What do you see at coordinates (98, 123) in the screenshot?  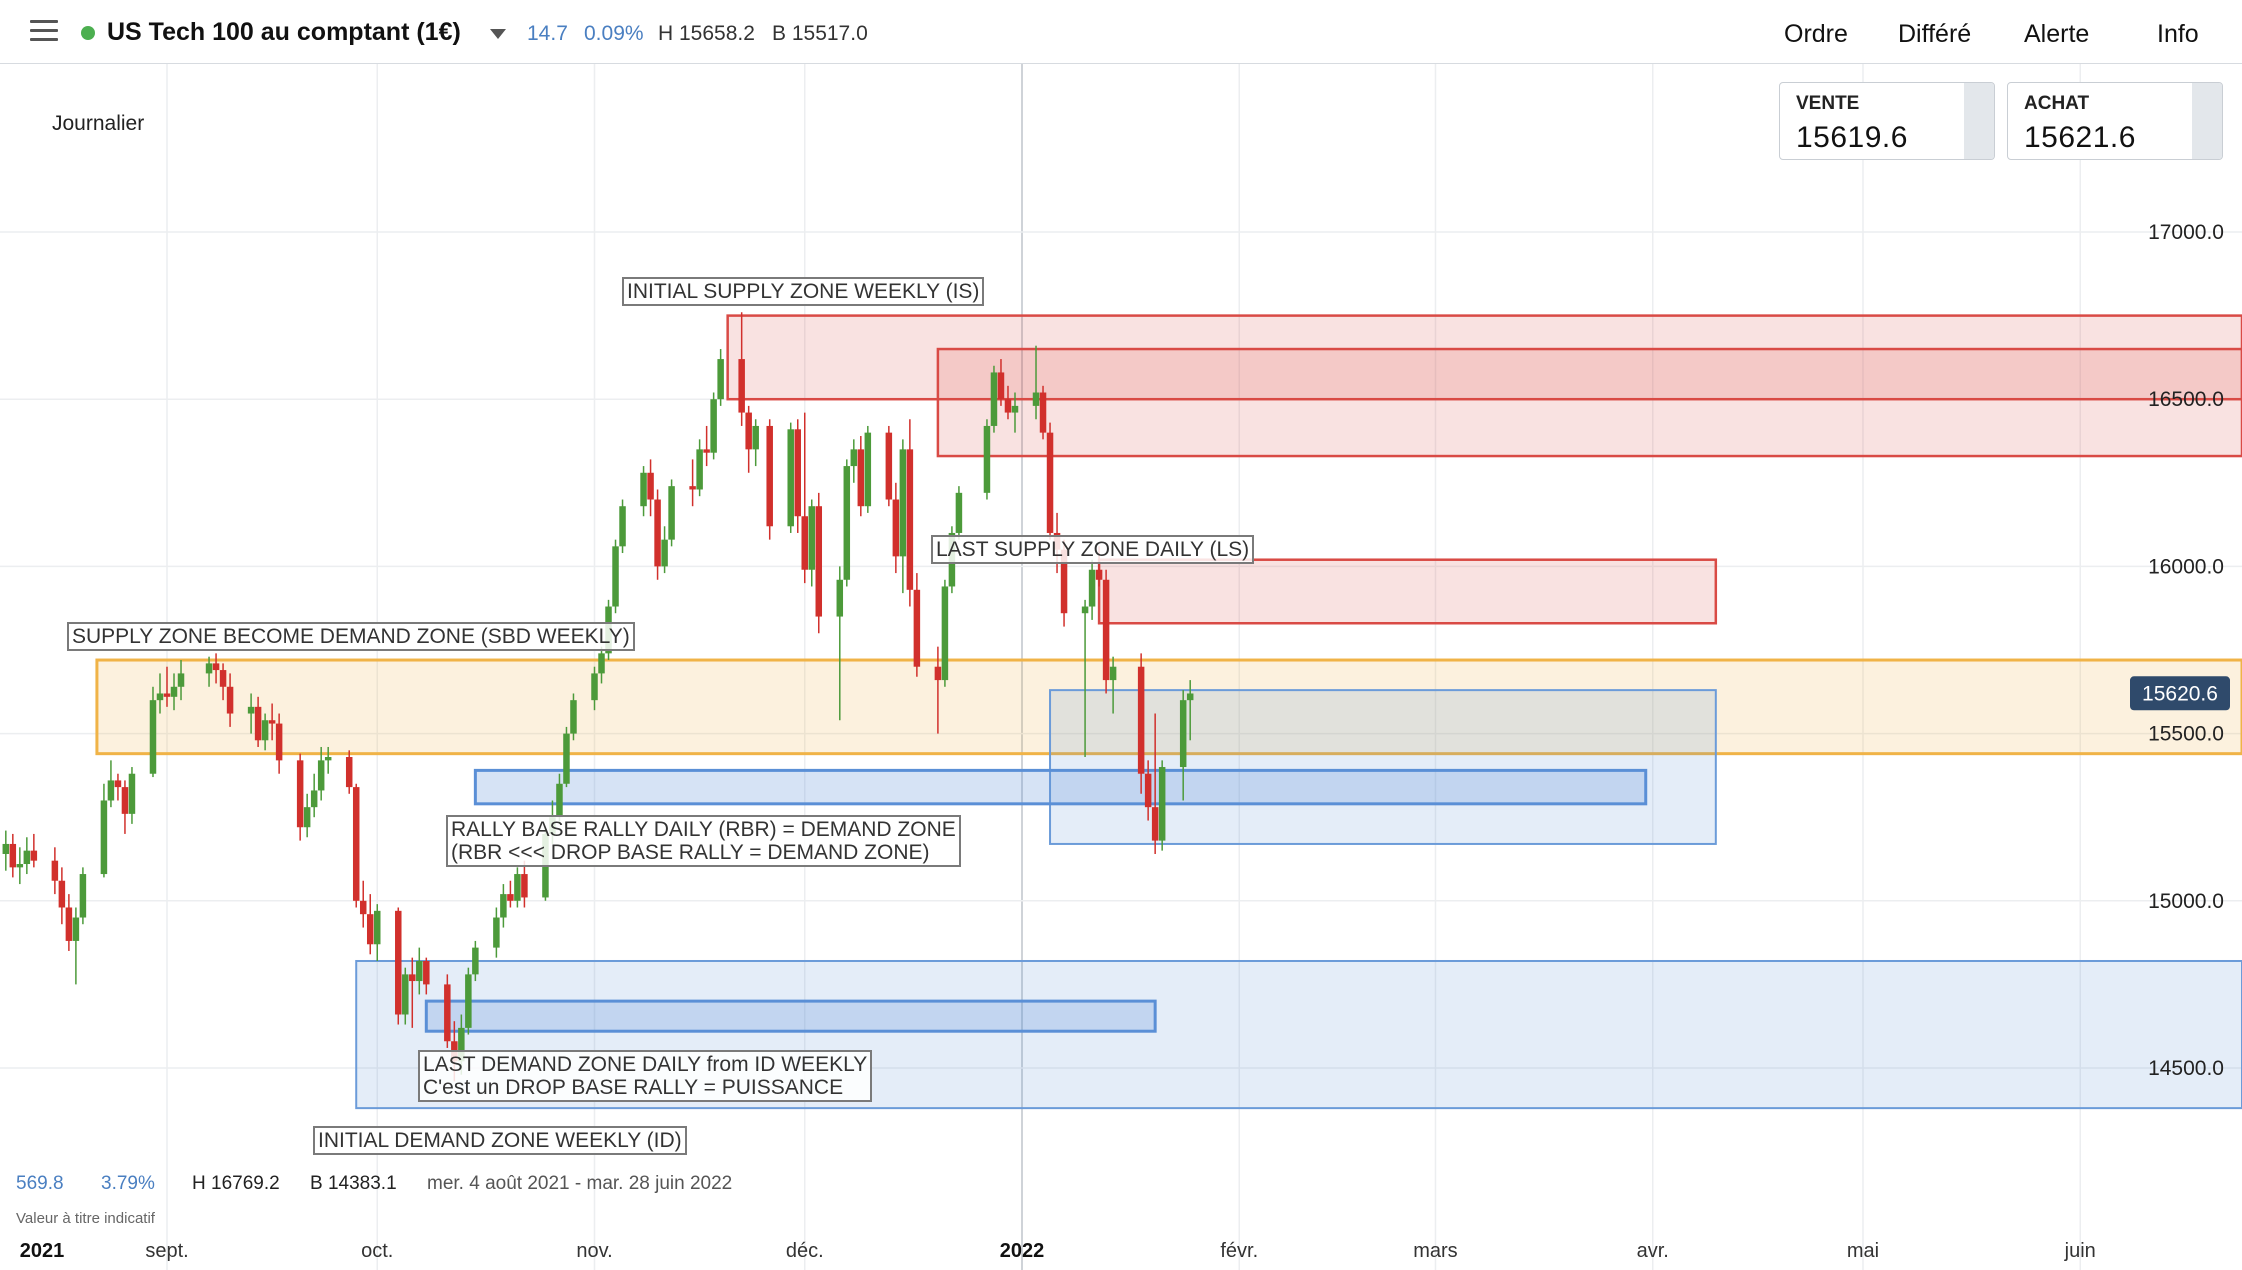 I see `timeframe-label: Journalier` at bounding box center [98, 123].